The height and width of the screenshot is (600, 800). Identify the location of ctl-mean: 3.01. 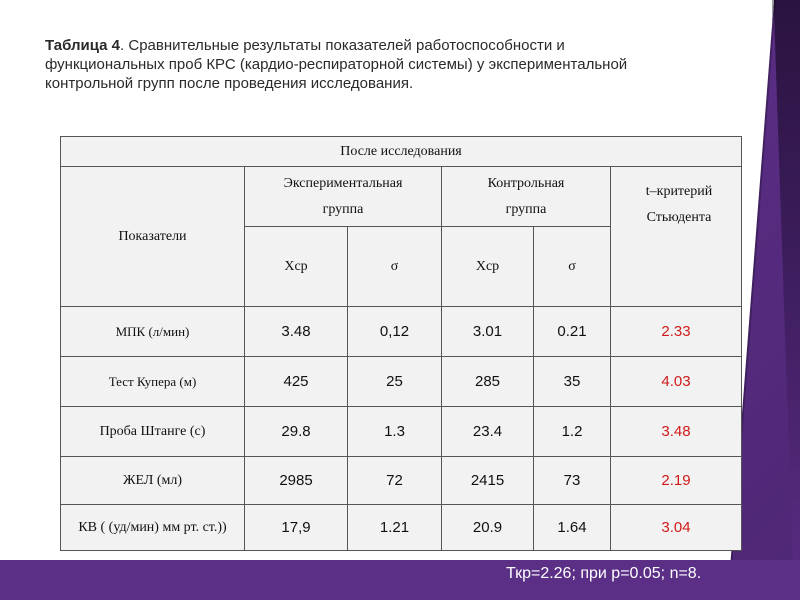
(487, 331).